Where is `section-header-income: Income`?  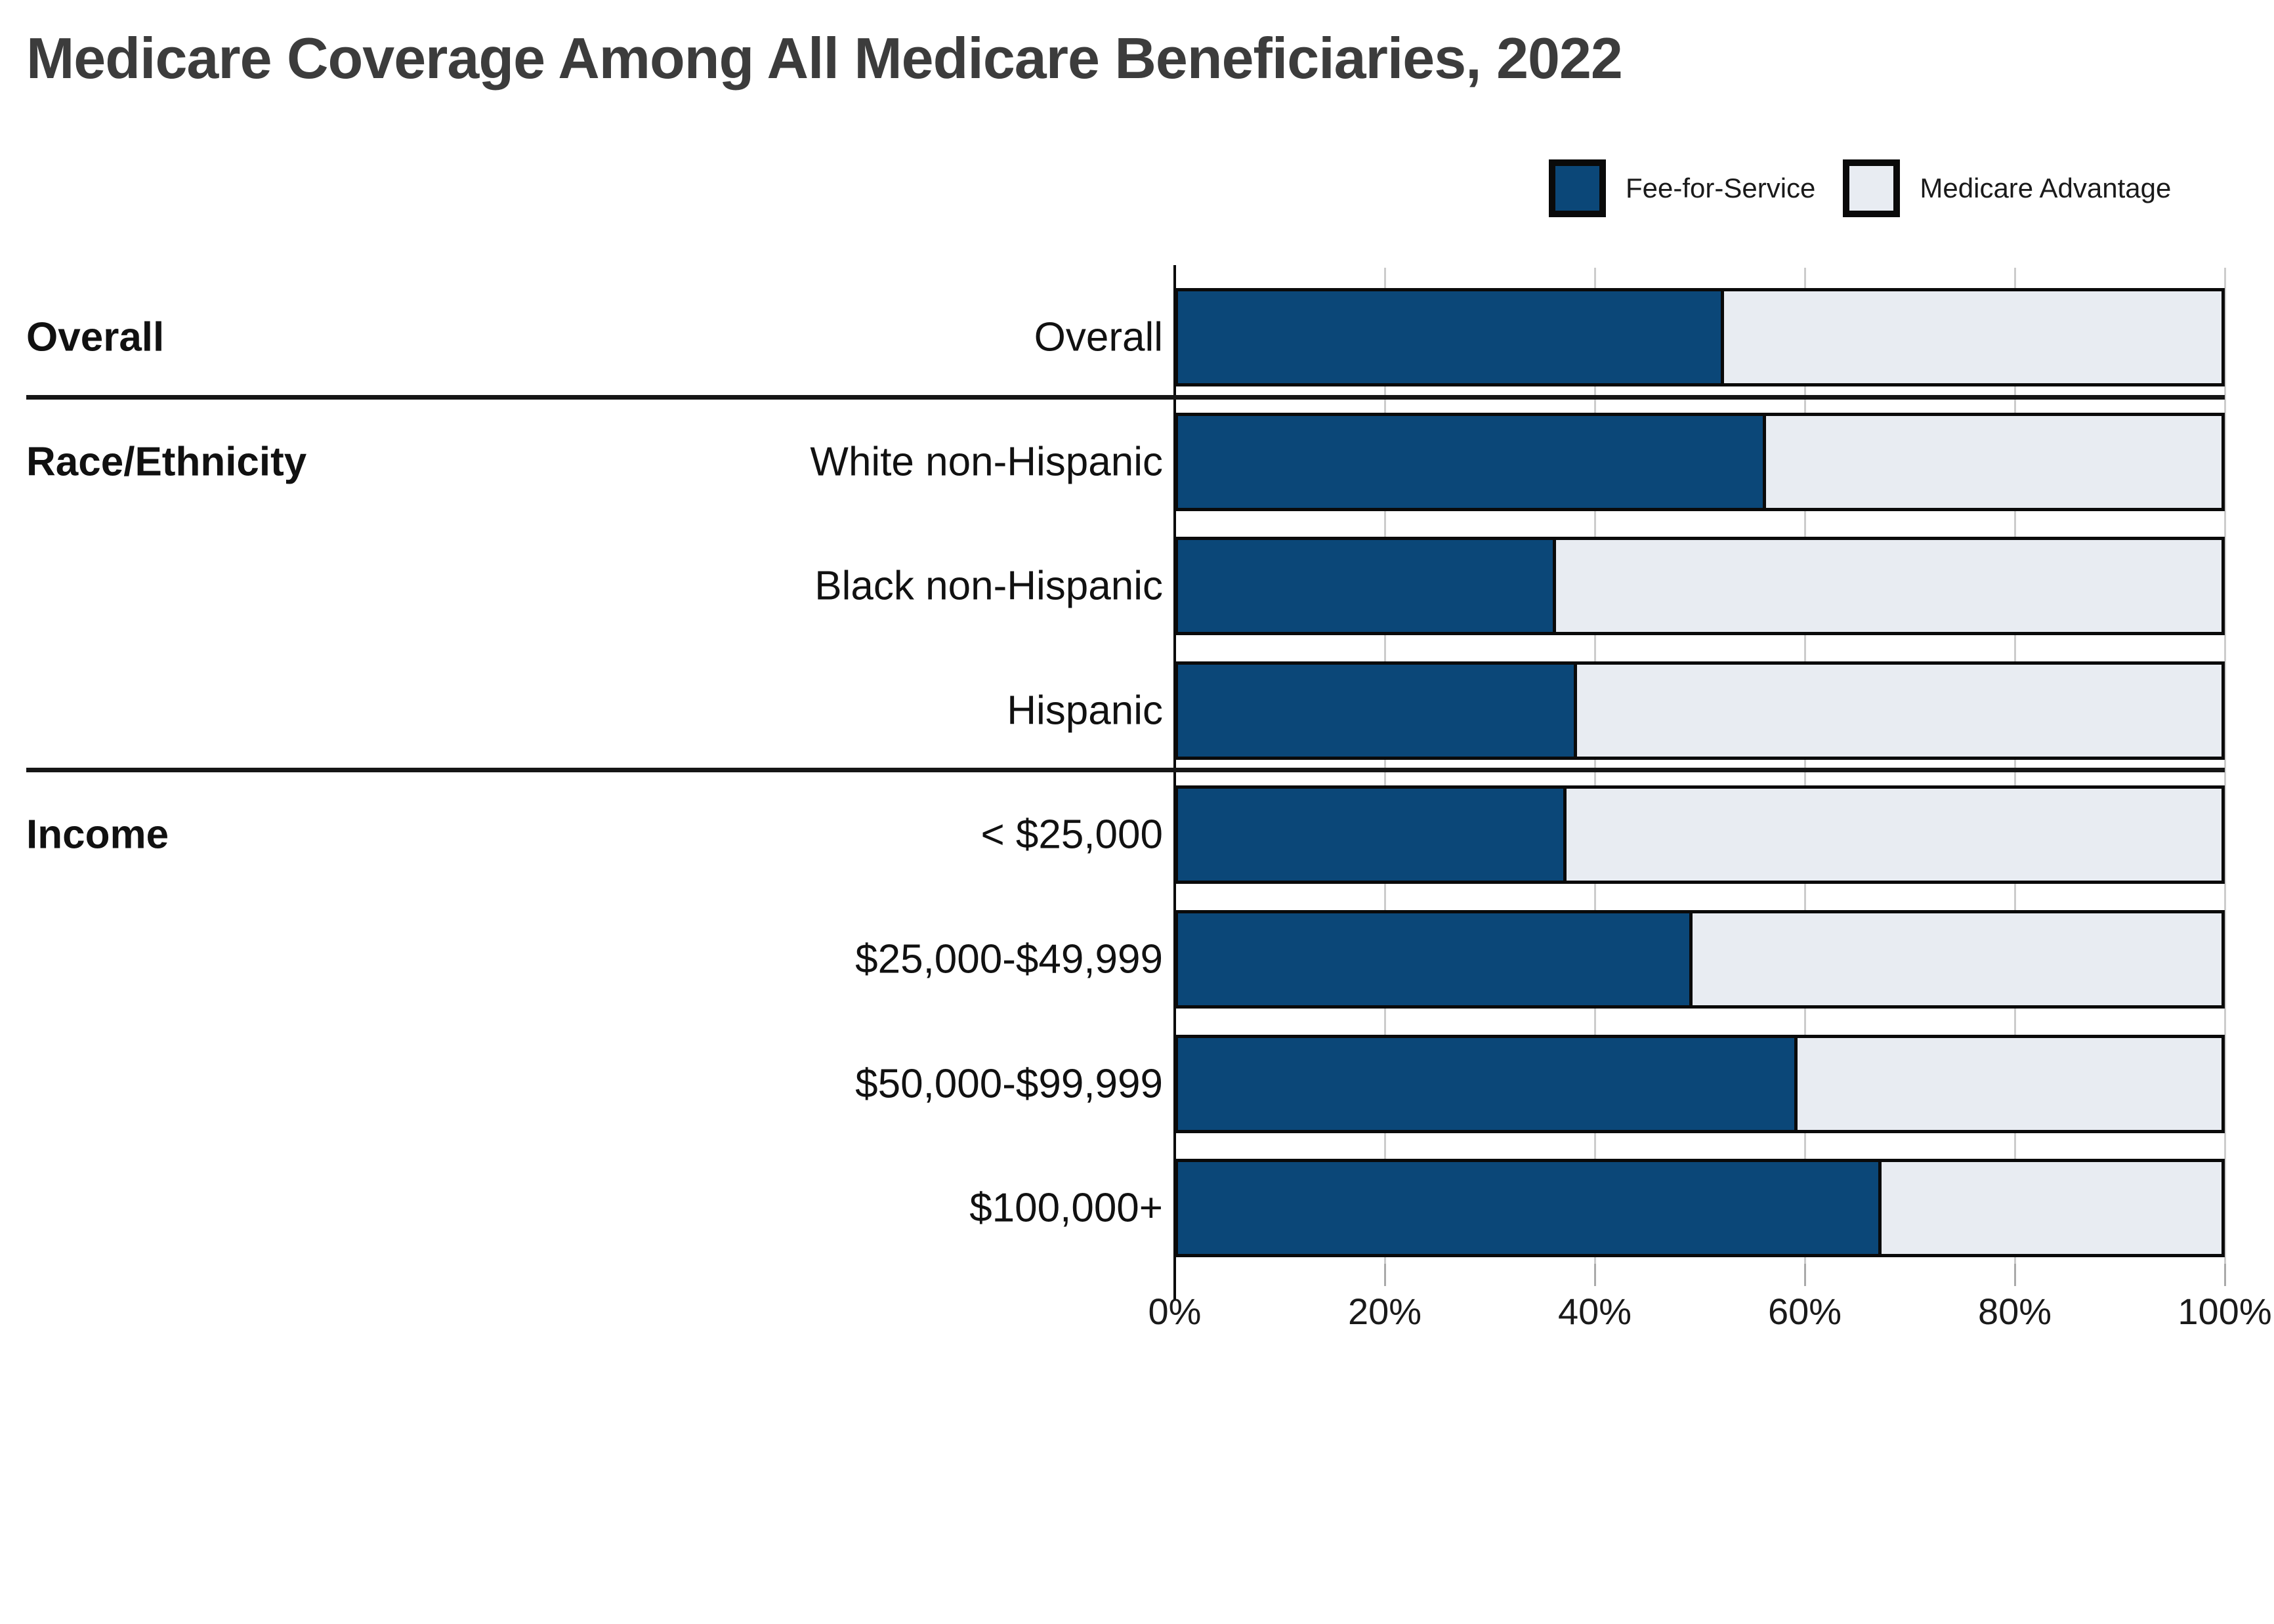 section-header-income: Income is located at coordinates (97, 835).